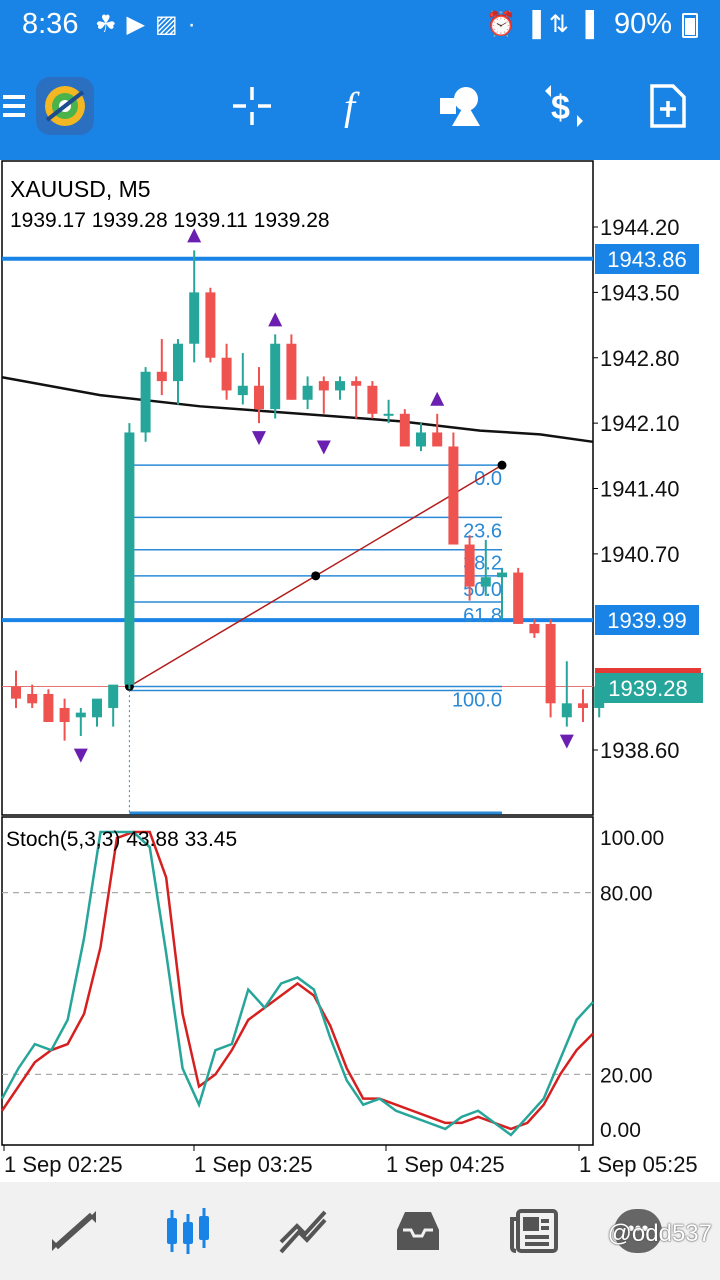  I want to click on status-bar: 8:36 ☘▶▨· ⏰▐⇅▐ 90%, so click(360, 26).